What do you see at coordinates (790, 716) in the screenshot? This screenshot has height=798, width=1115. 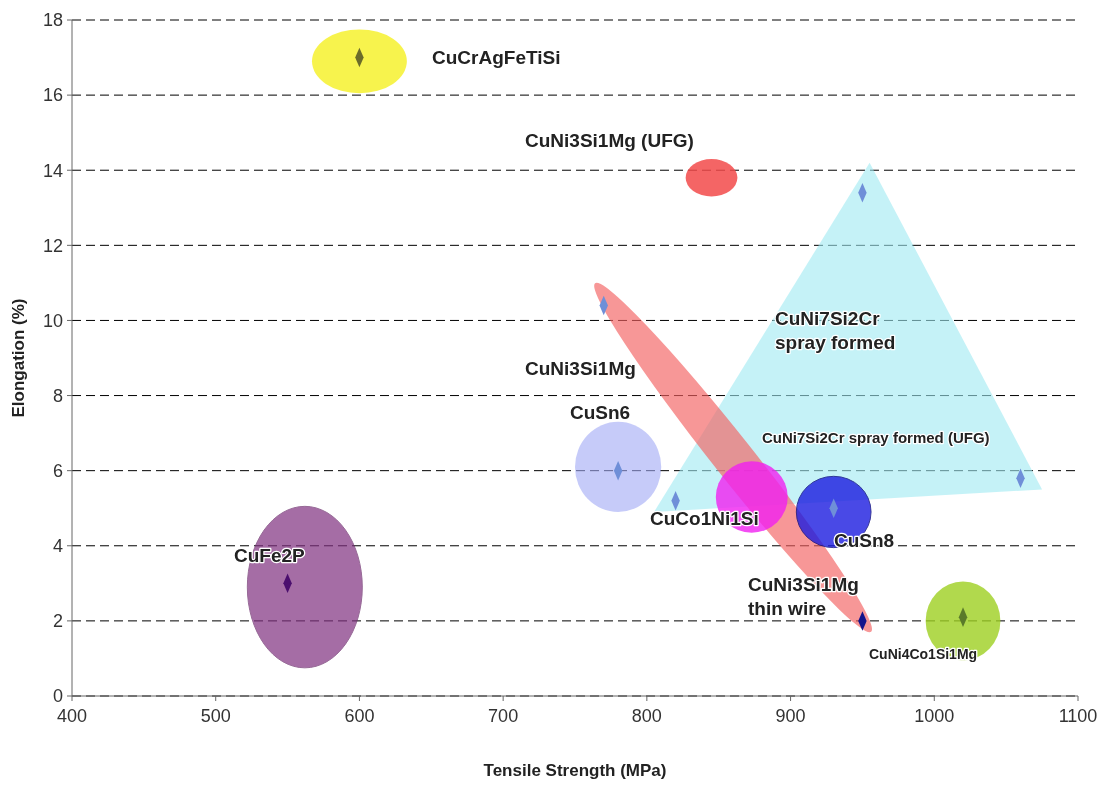 I see `x-tick-label: 900` at bounding box center [790, 716].